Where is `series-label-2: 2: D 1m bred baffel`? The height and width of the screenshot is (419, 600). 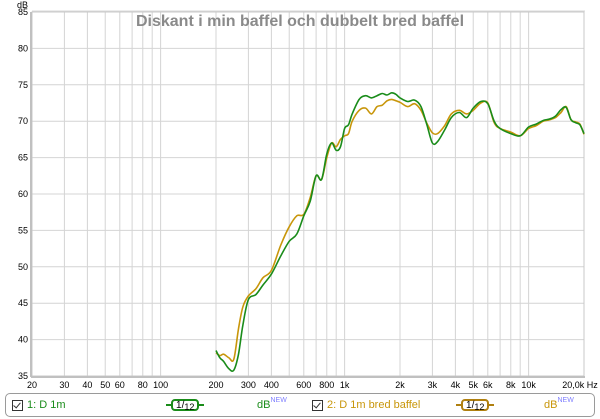 series-label-2: 2: D 1m bred baffel is located at coordinates (374, 405).